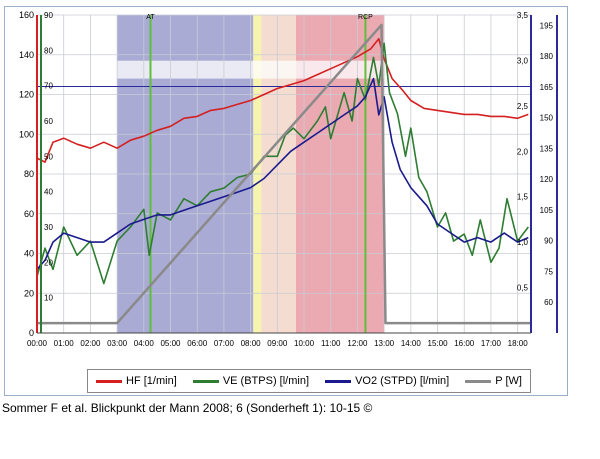 Image resolution: width=600 pixels, height=459 pixels. Describe the element at coordinates (523, 15) in the screenshot. I see `vo2-tick-label: 3,5` at that location.